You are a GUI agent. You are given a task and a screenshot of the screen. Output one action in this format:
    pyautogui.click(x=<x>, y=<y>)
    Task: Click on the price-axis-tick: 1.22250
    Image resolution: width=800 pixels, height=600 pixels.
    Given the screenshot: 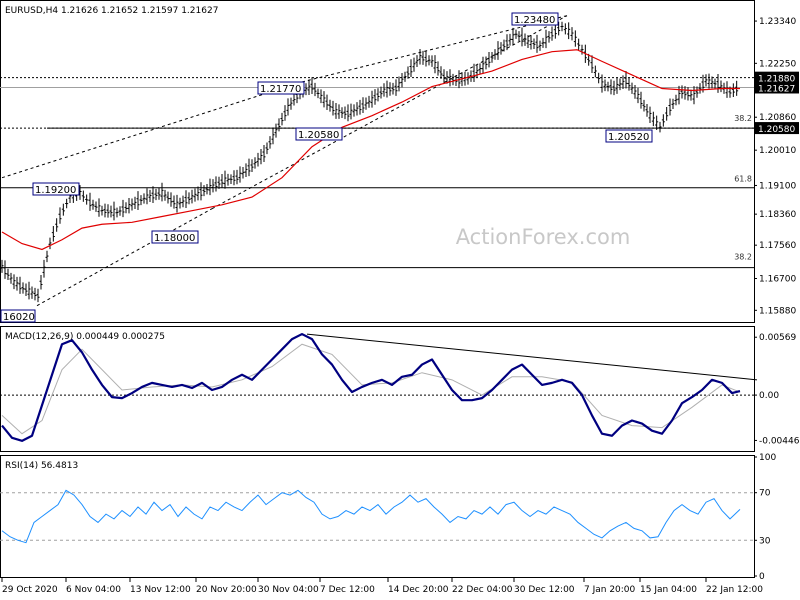 What is the action you would take?
    pyautogui.click(x=775, y=64)
    